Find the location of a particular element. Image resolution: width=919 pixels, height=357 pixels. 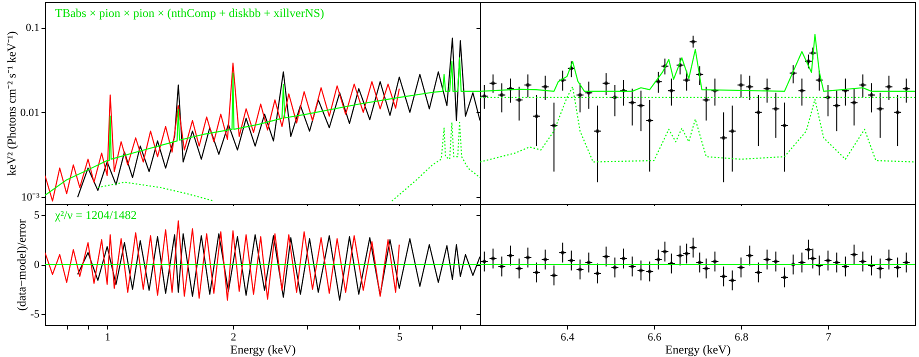

x-tick-label: 2 is located at coordinates (233, 338).